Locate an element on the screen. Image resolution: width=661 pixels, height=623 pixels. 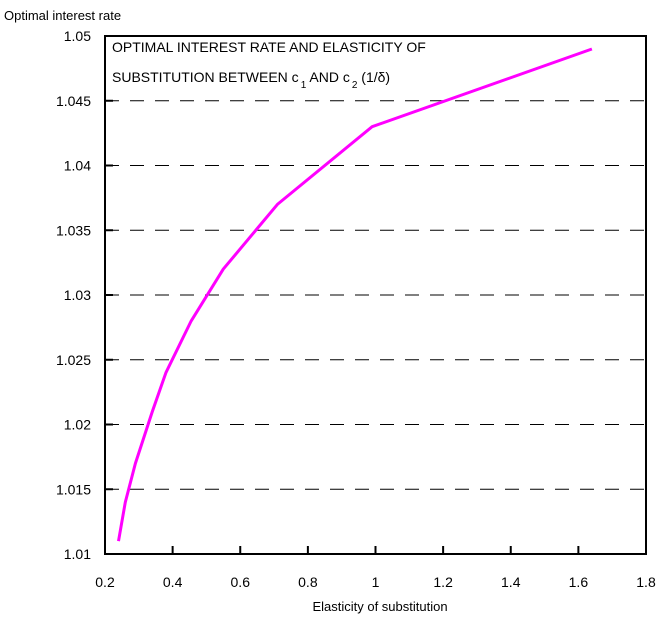
x-tick-label: 0.6 is located at coordinates (241, 582).